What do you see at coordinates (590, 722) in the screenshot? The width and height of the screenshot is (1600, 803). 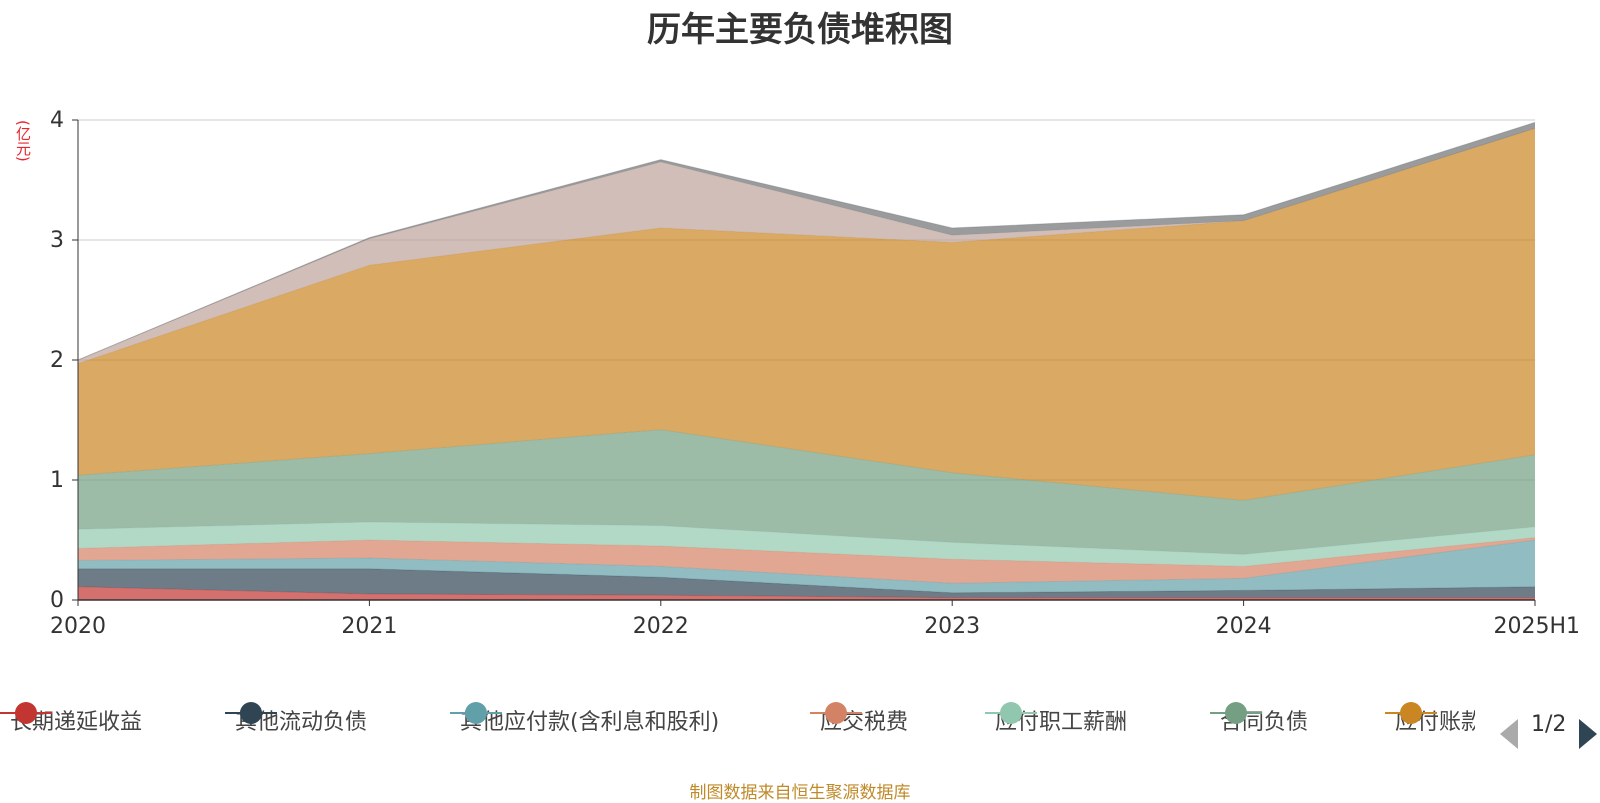 I see `legend-label: 其他应付款(含利息和股利)` at bounding box center [590, 722].